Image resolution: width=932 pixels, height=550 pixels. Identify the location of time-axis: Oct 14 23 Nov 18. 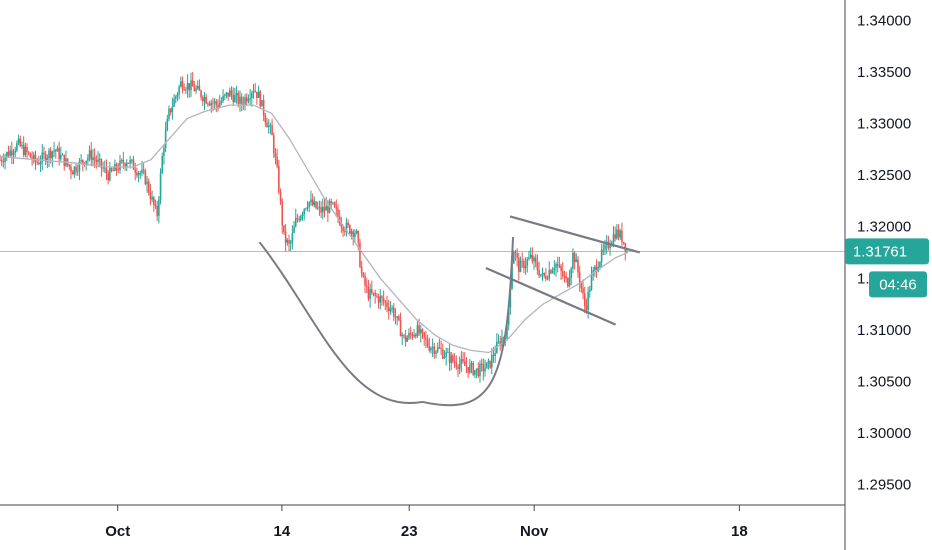
(426, 522).